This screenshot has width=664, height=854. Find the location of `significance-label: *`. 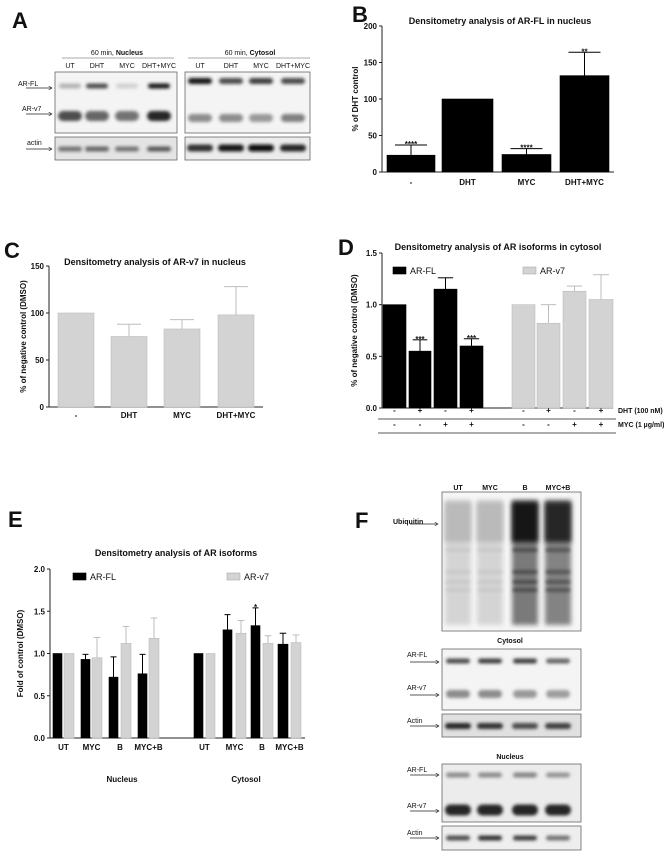

significance-label: * is located at coordinates (256, 607).